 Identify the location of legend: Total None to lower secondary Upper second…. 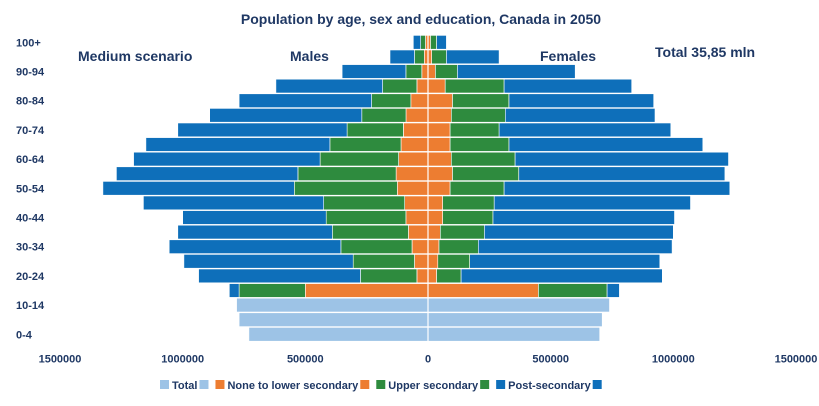
(381, 386).